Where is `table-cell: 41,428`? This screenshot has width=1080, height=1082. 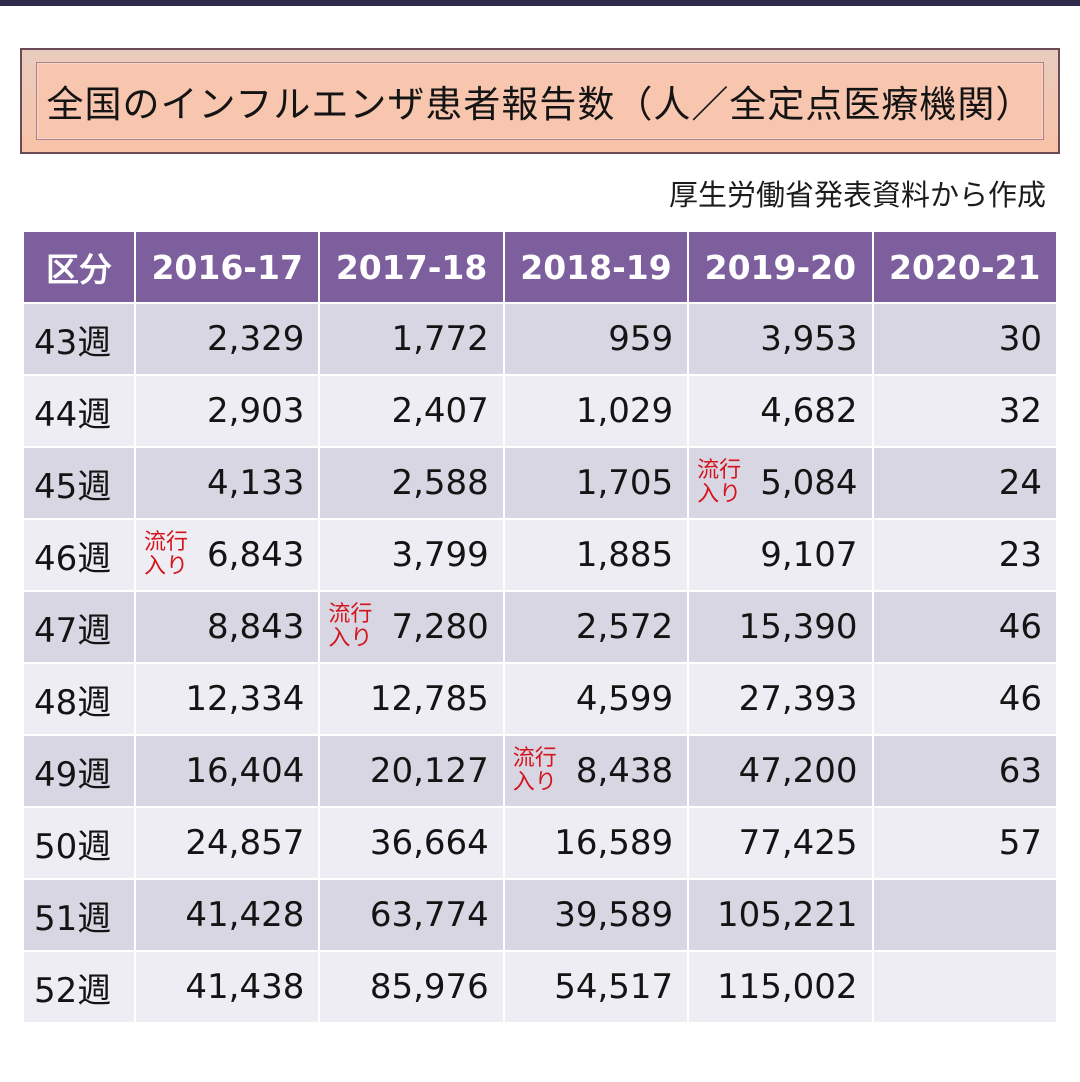 table-cell: 41,428 is located at coordinates (227, 915).